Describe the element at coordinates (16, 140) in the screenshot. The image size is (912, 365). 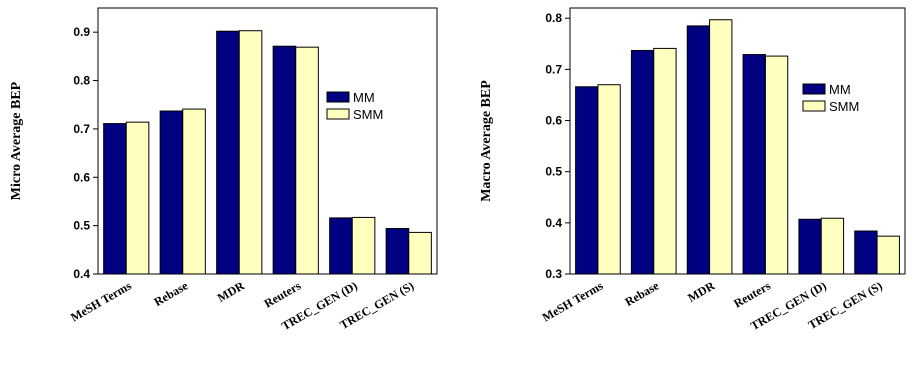
I see `y-axis-label: Micro Average BEP` at that location.